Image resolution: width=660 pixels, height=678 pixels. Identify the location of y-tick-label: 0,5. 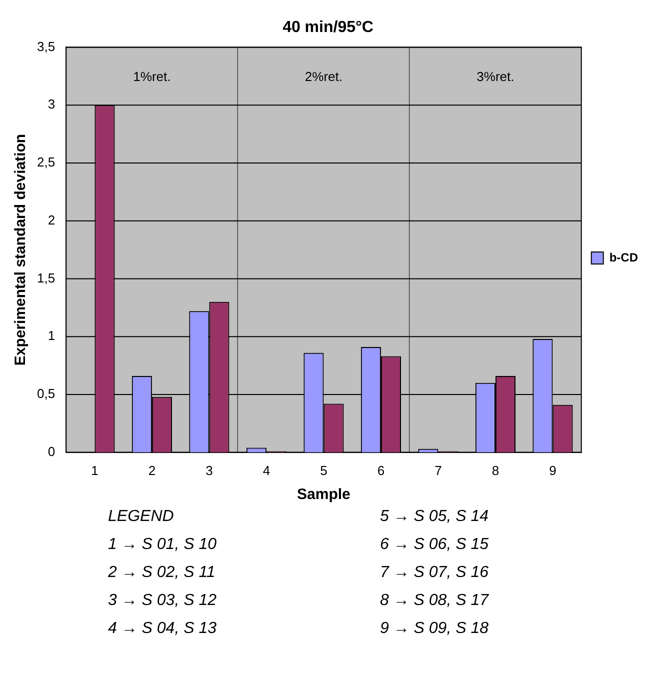
(46, 394).